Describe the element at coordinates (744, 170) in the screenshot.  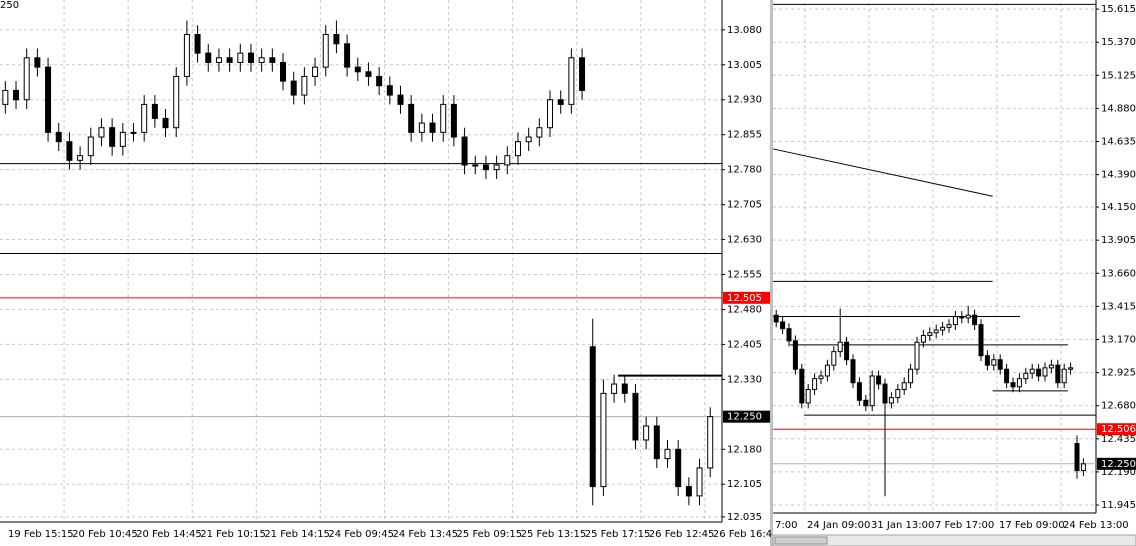
I see `y-tick-label: 12.780` at that location.